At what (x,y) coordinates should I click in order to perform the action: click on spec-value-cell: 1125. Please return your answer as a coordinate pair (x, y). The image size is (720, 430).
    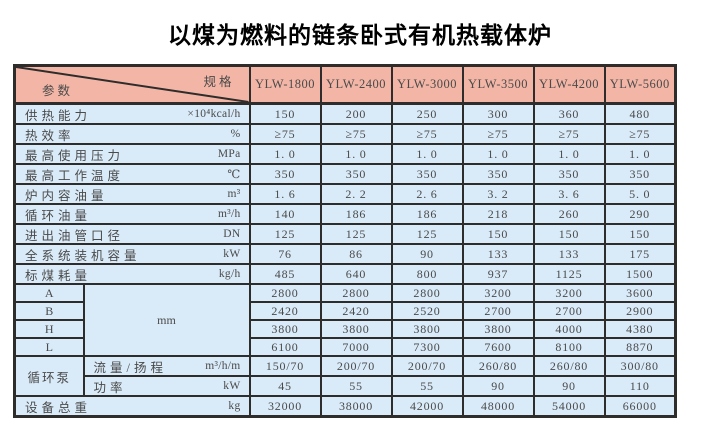
    Looking at the image, I should click on (569, 274).